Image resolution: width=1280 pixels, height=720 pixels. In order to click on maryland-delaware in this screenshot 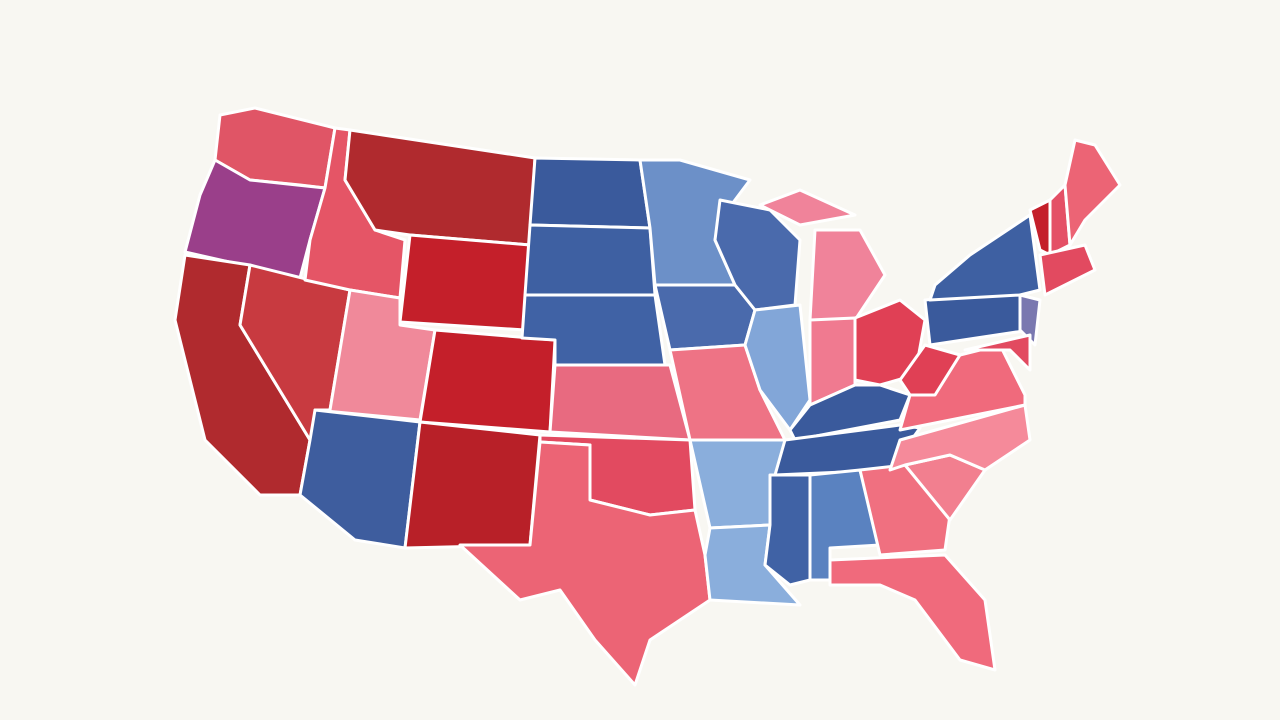, I will do `click(997, 352)`.